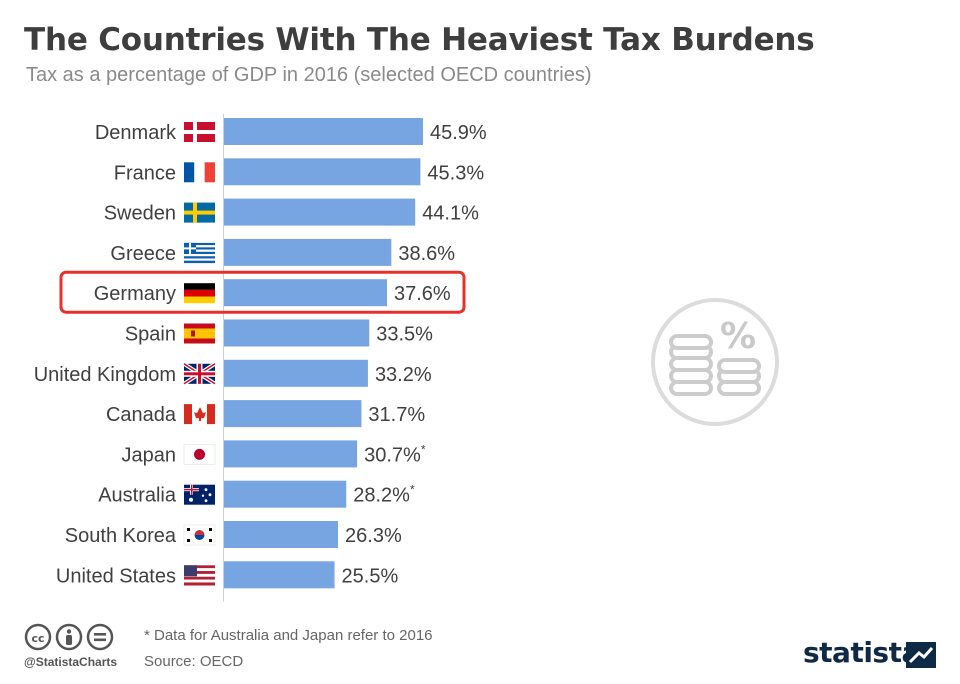 This screenshot has height=684, width=960. Describe the element at coordinates (121, 536) in the screenshot. I see `category-label: South Korea` at that location.